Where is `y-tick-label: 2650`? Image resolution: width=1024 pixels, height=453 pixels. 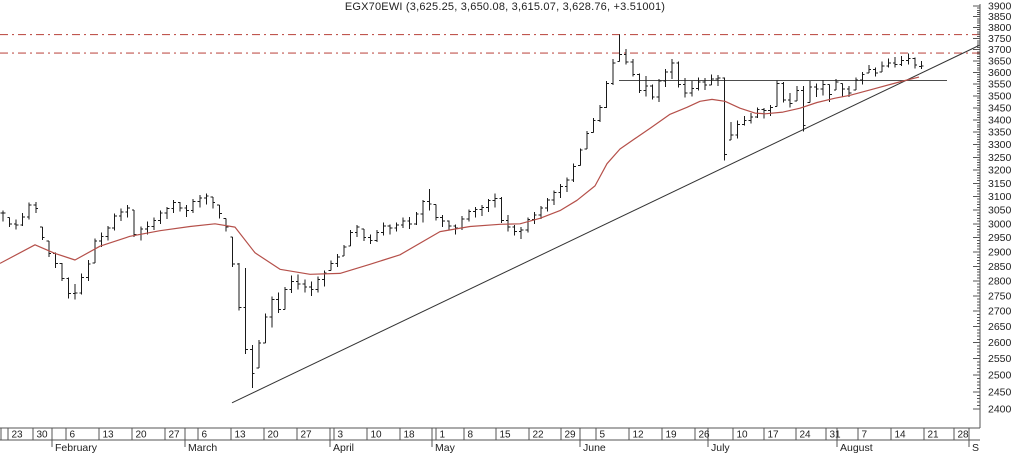 y-tick-label: 2650 is located at coordinates (1000, 327).